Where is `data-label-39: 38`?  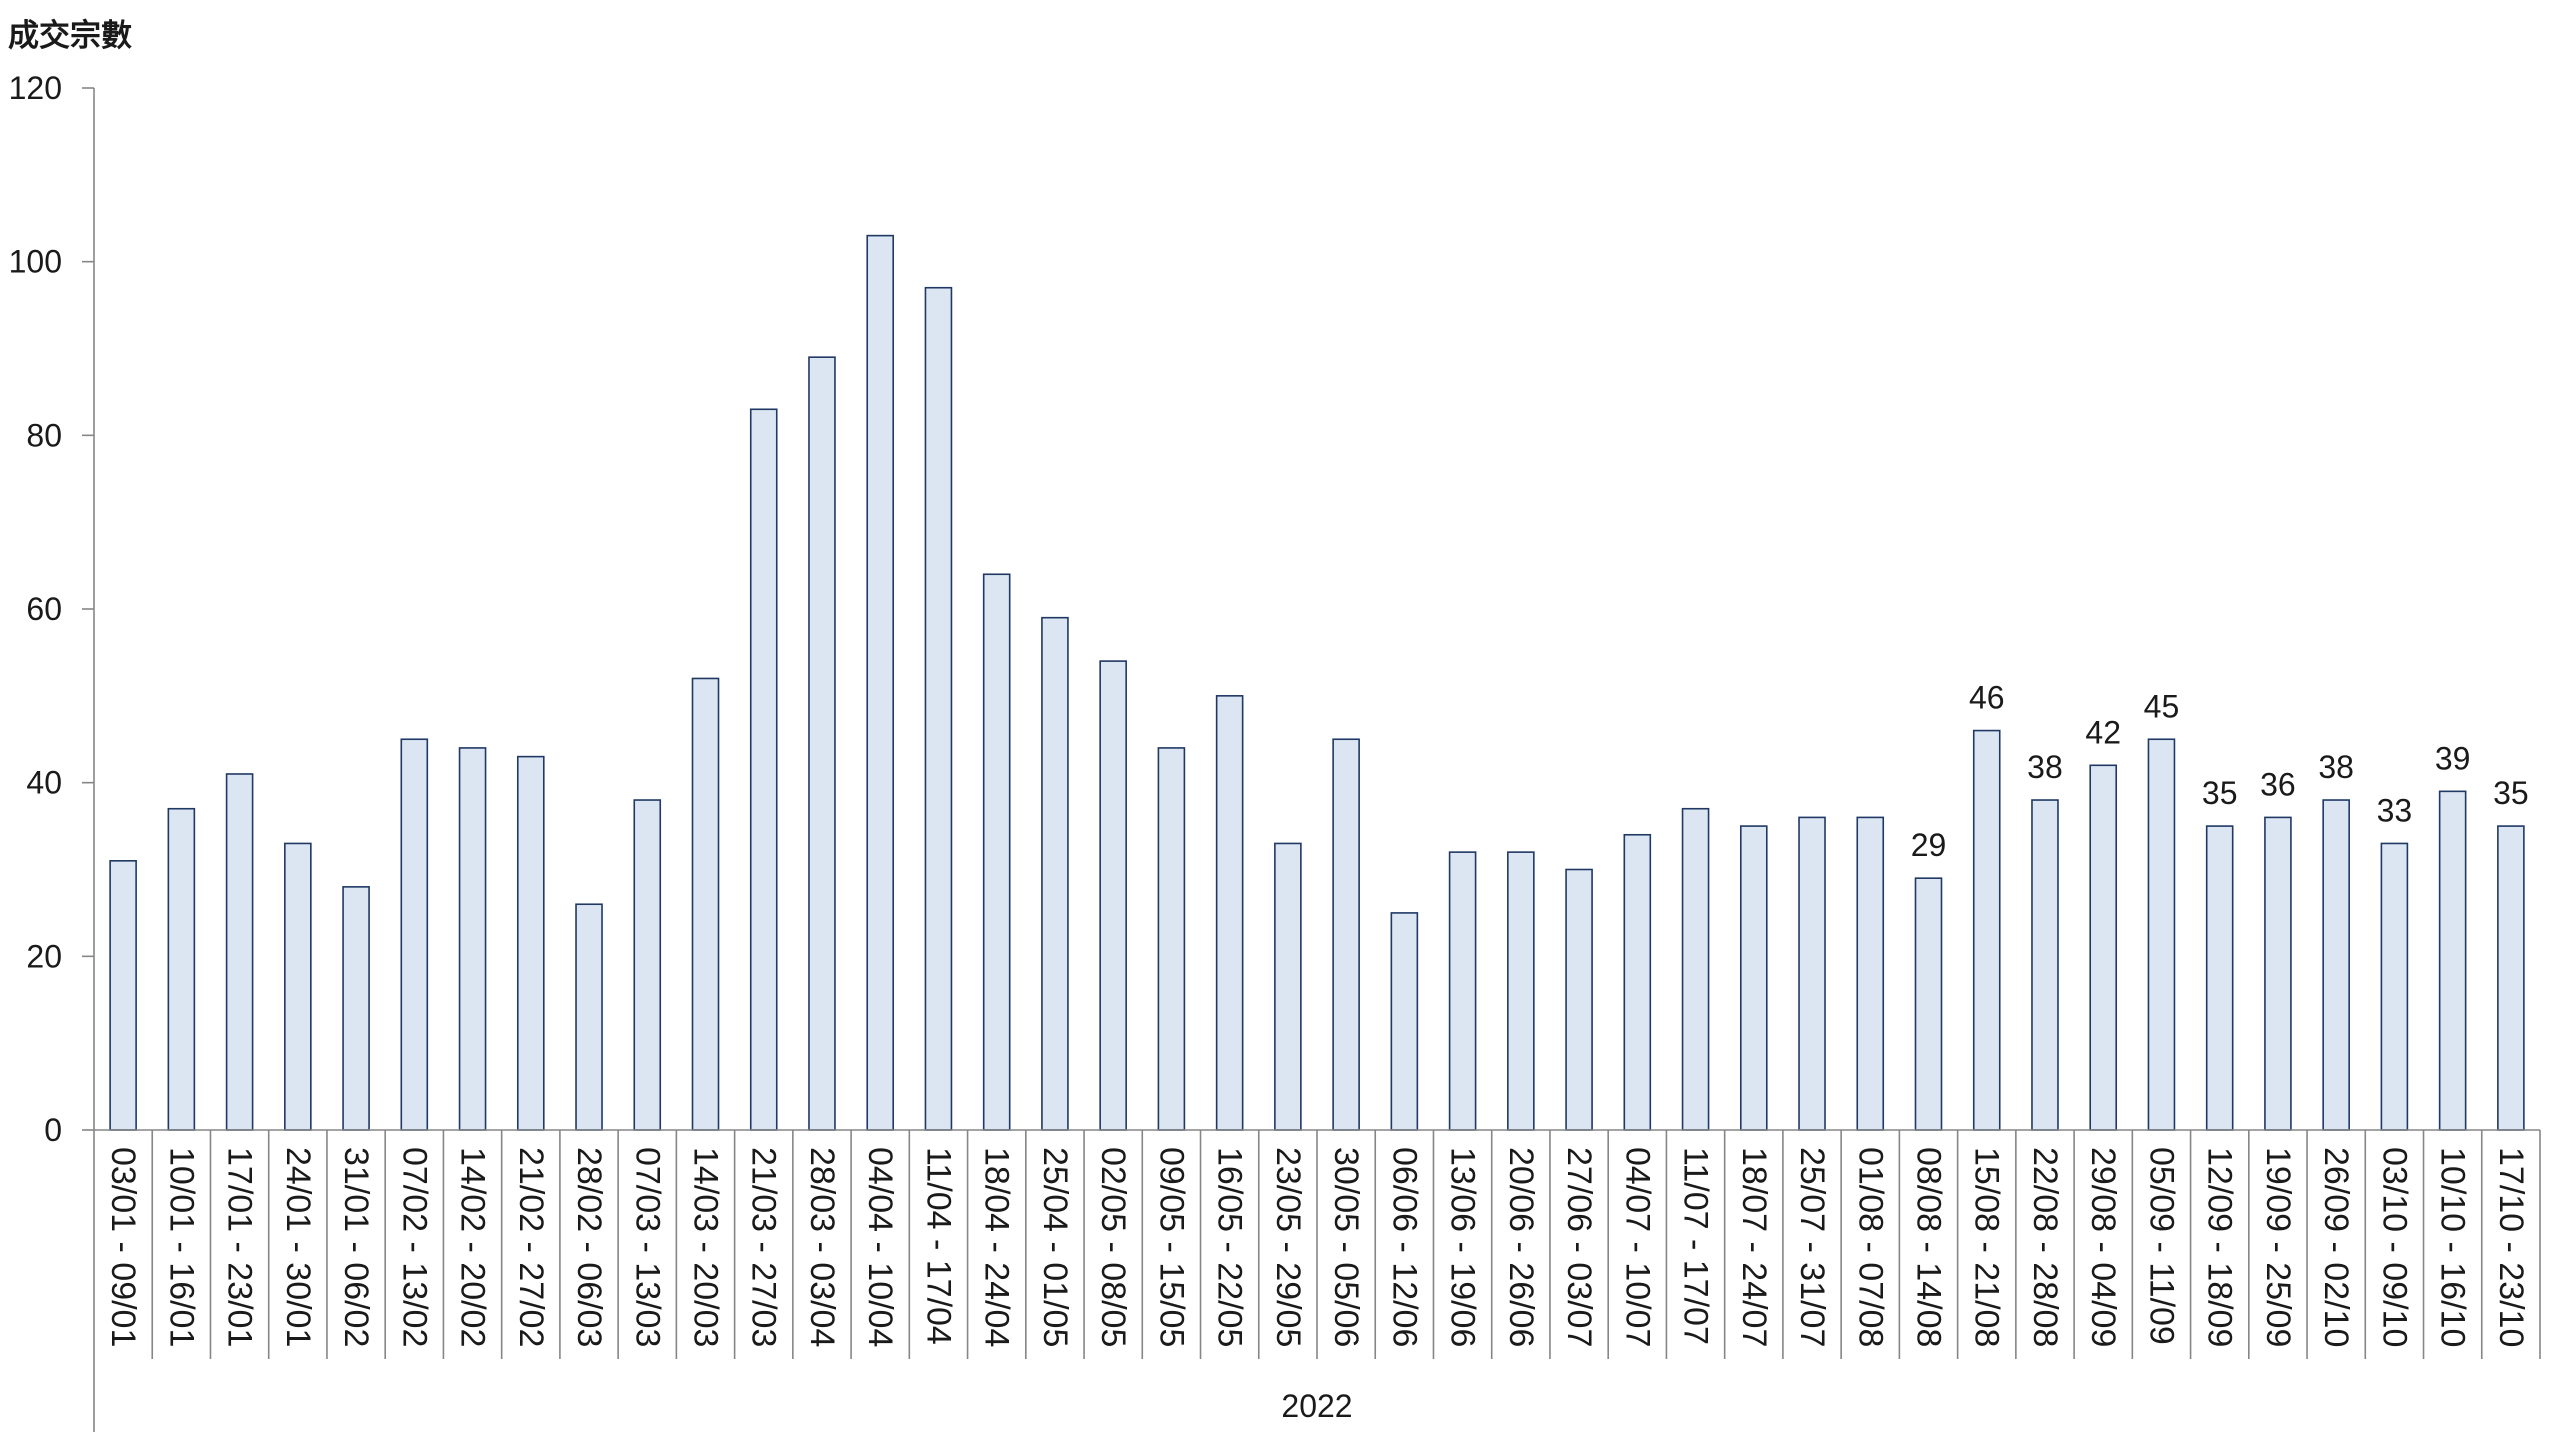
data-label-39: 38 is located at coordinates (2336, 767).